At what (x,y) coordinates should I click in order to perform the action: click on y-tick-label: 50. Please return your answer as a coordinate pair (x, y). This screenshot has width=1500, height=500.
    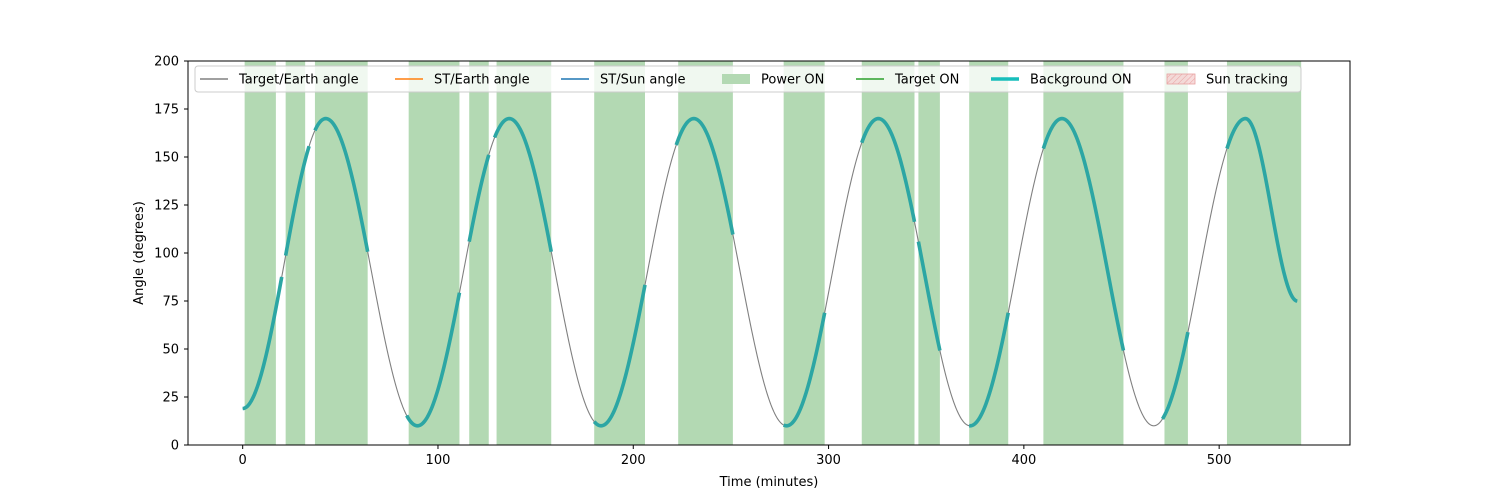
    Looking at the image, I should click on (170, 350).